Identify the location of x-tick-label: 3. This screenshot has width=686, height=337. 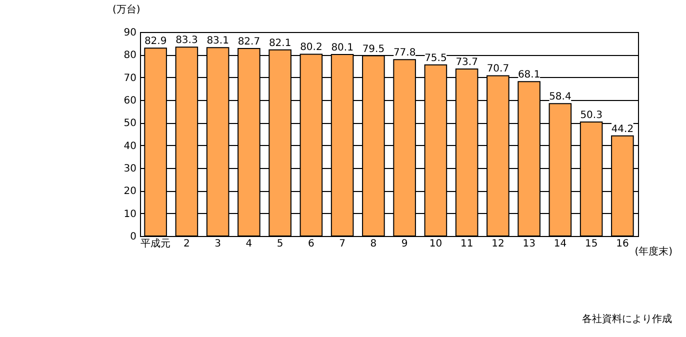
(217, 244).